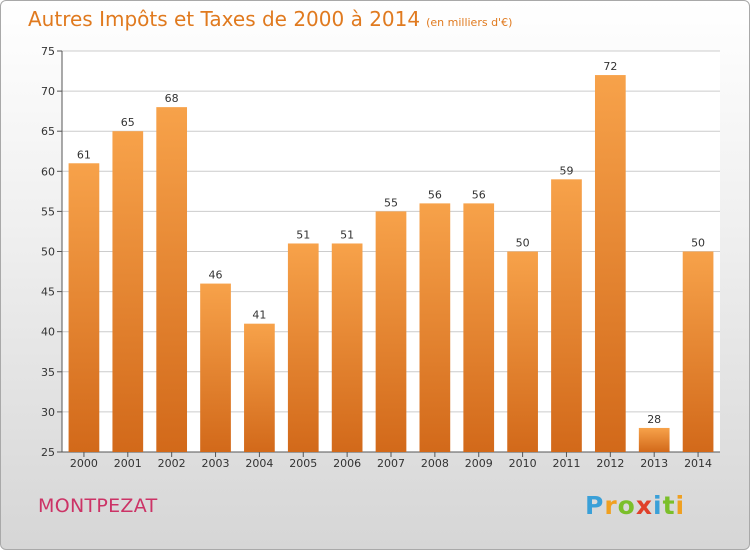 The width and height of the screenshot is (750, 550). I want to click on y-tick-label: 40, so click(48, 332).